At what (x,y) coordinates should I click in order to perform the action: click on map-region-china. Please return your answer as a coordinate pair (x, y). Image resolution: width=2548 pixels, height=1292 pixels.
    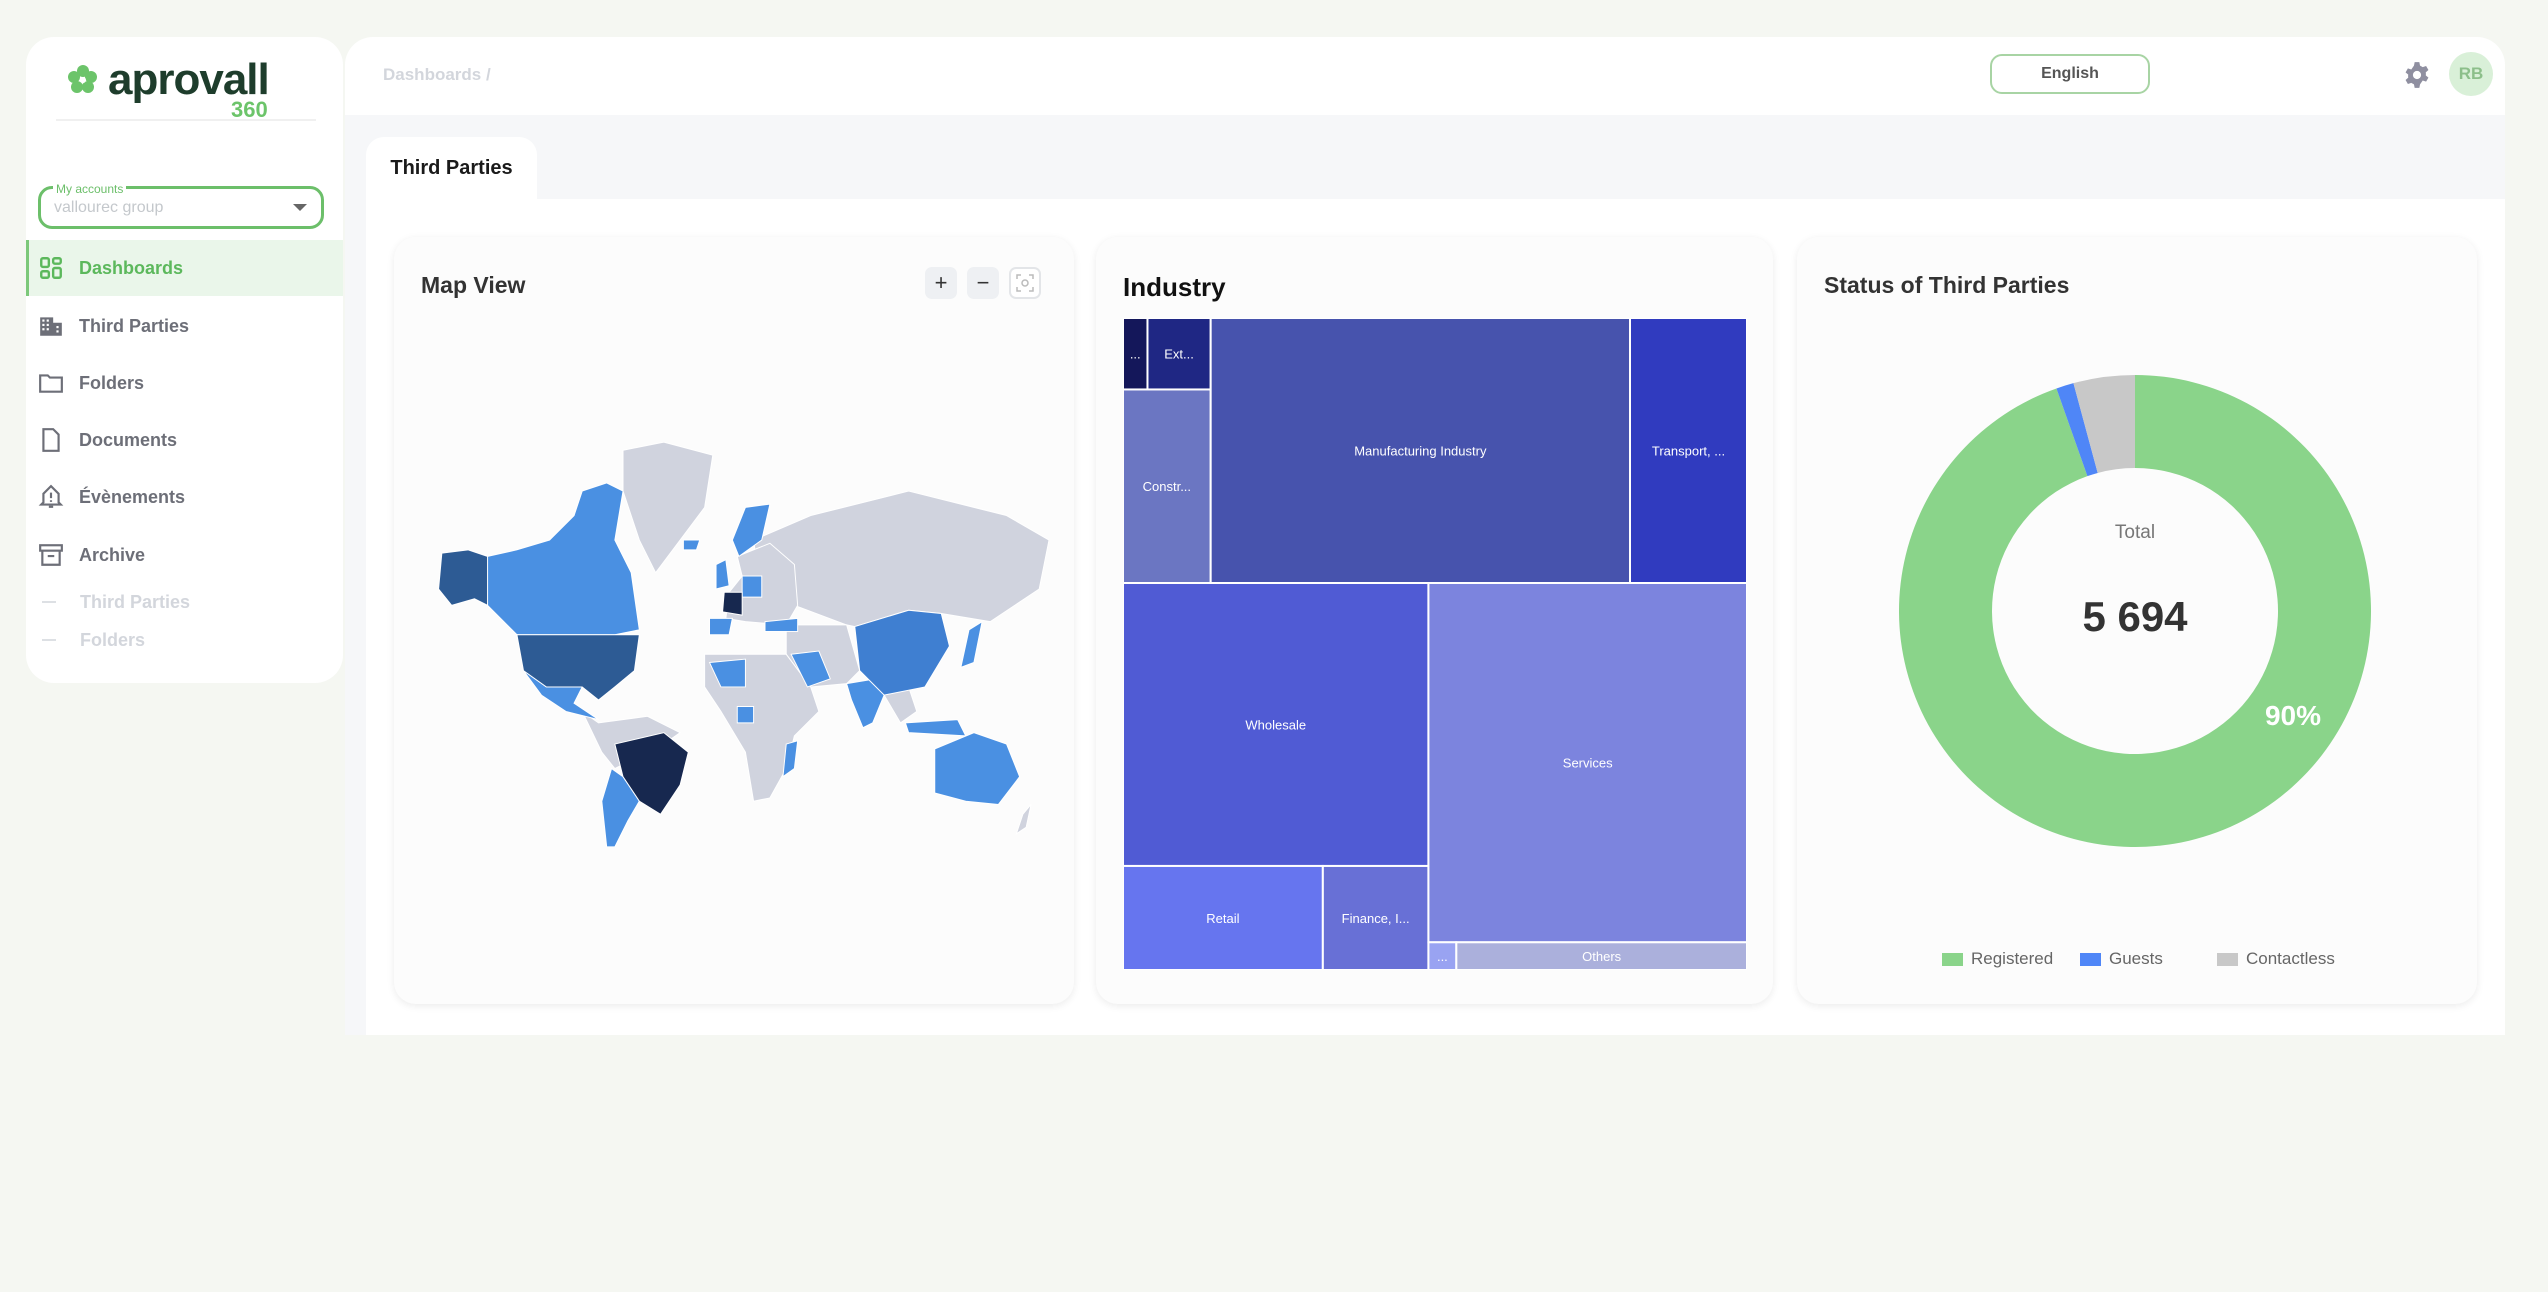
    Looking at the image, I should click on (902, 652).